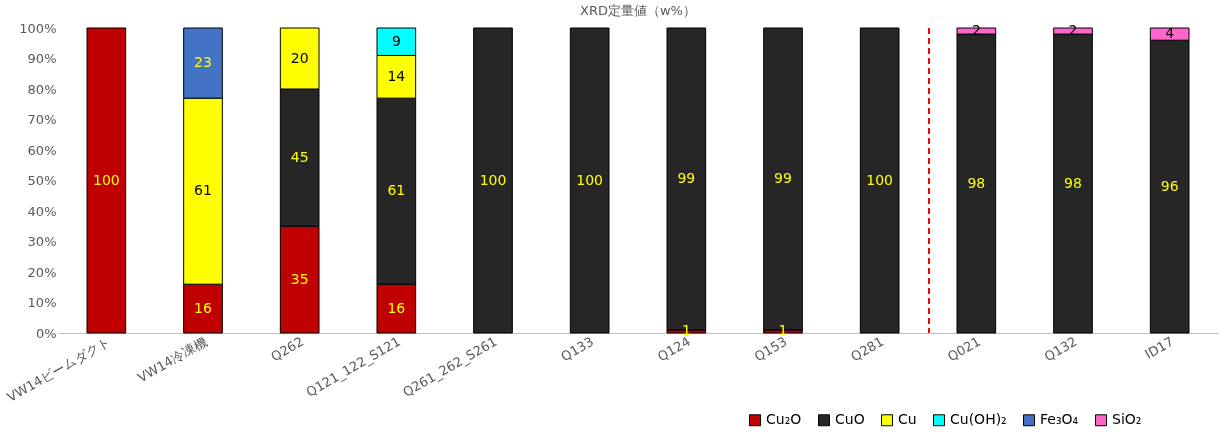  What do you see at coordinates (42, 272) in the screenshot?
I see `y-tick-label: 20%` at bounding box center [42, 272].